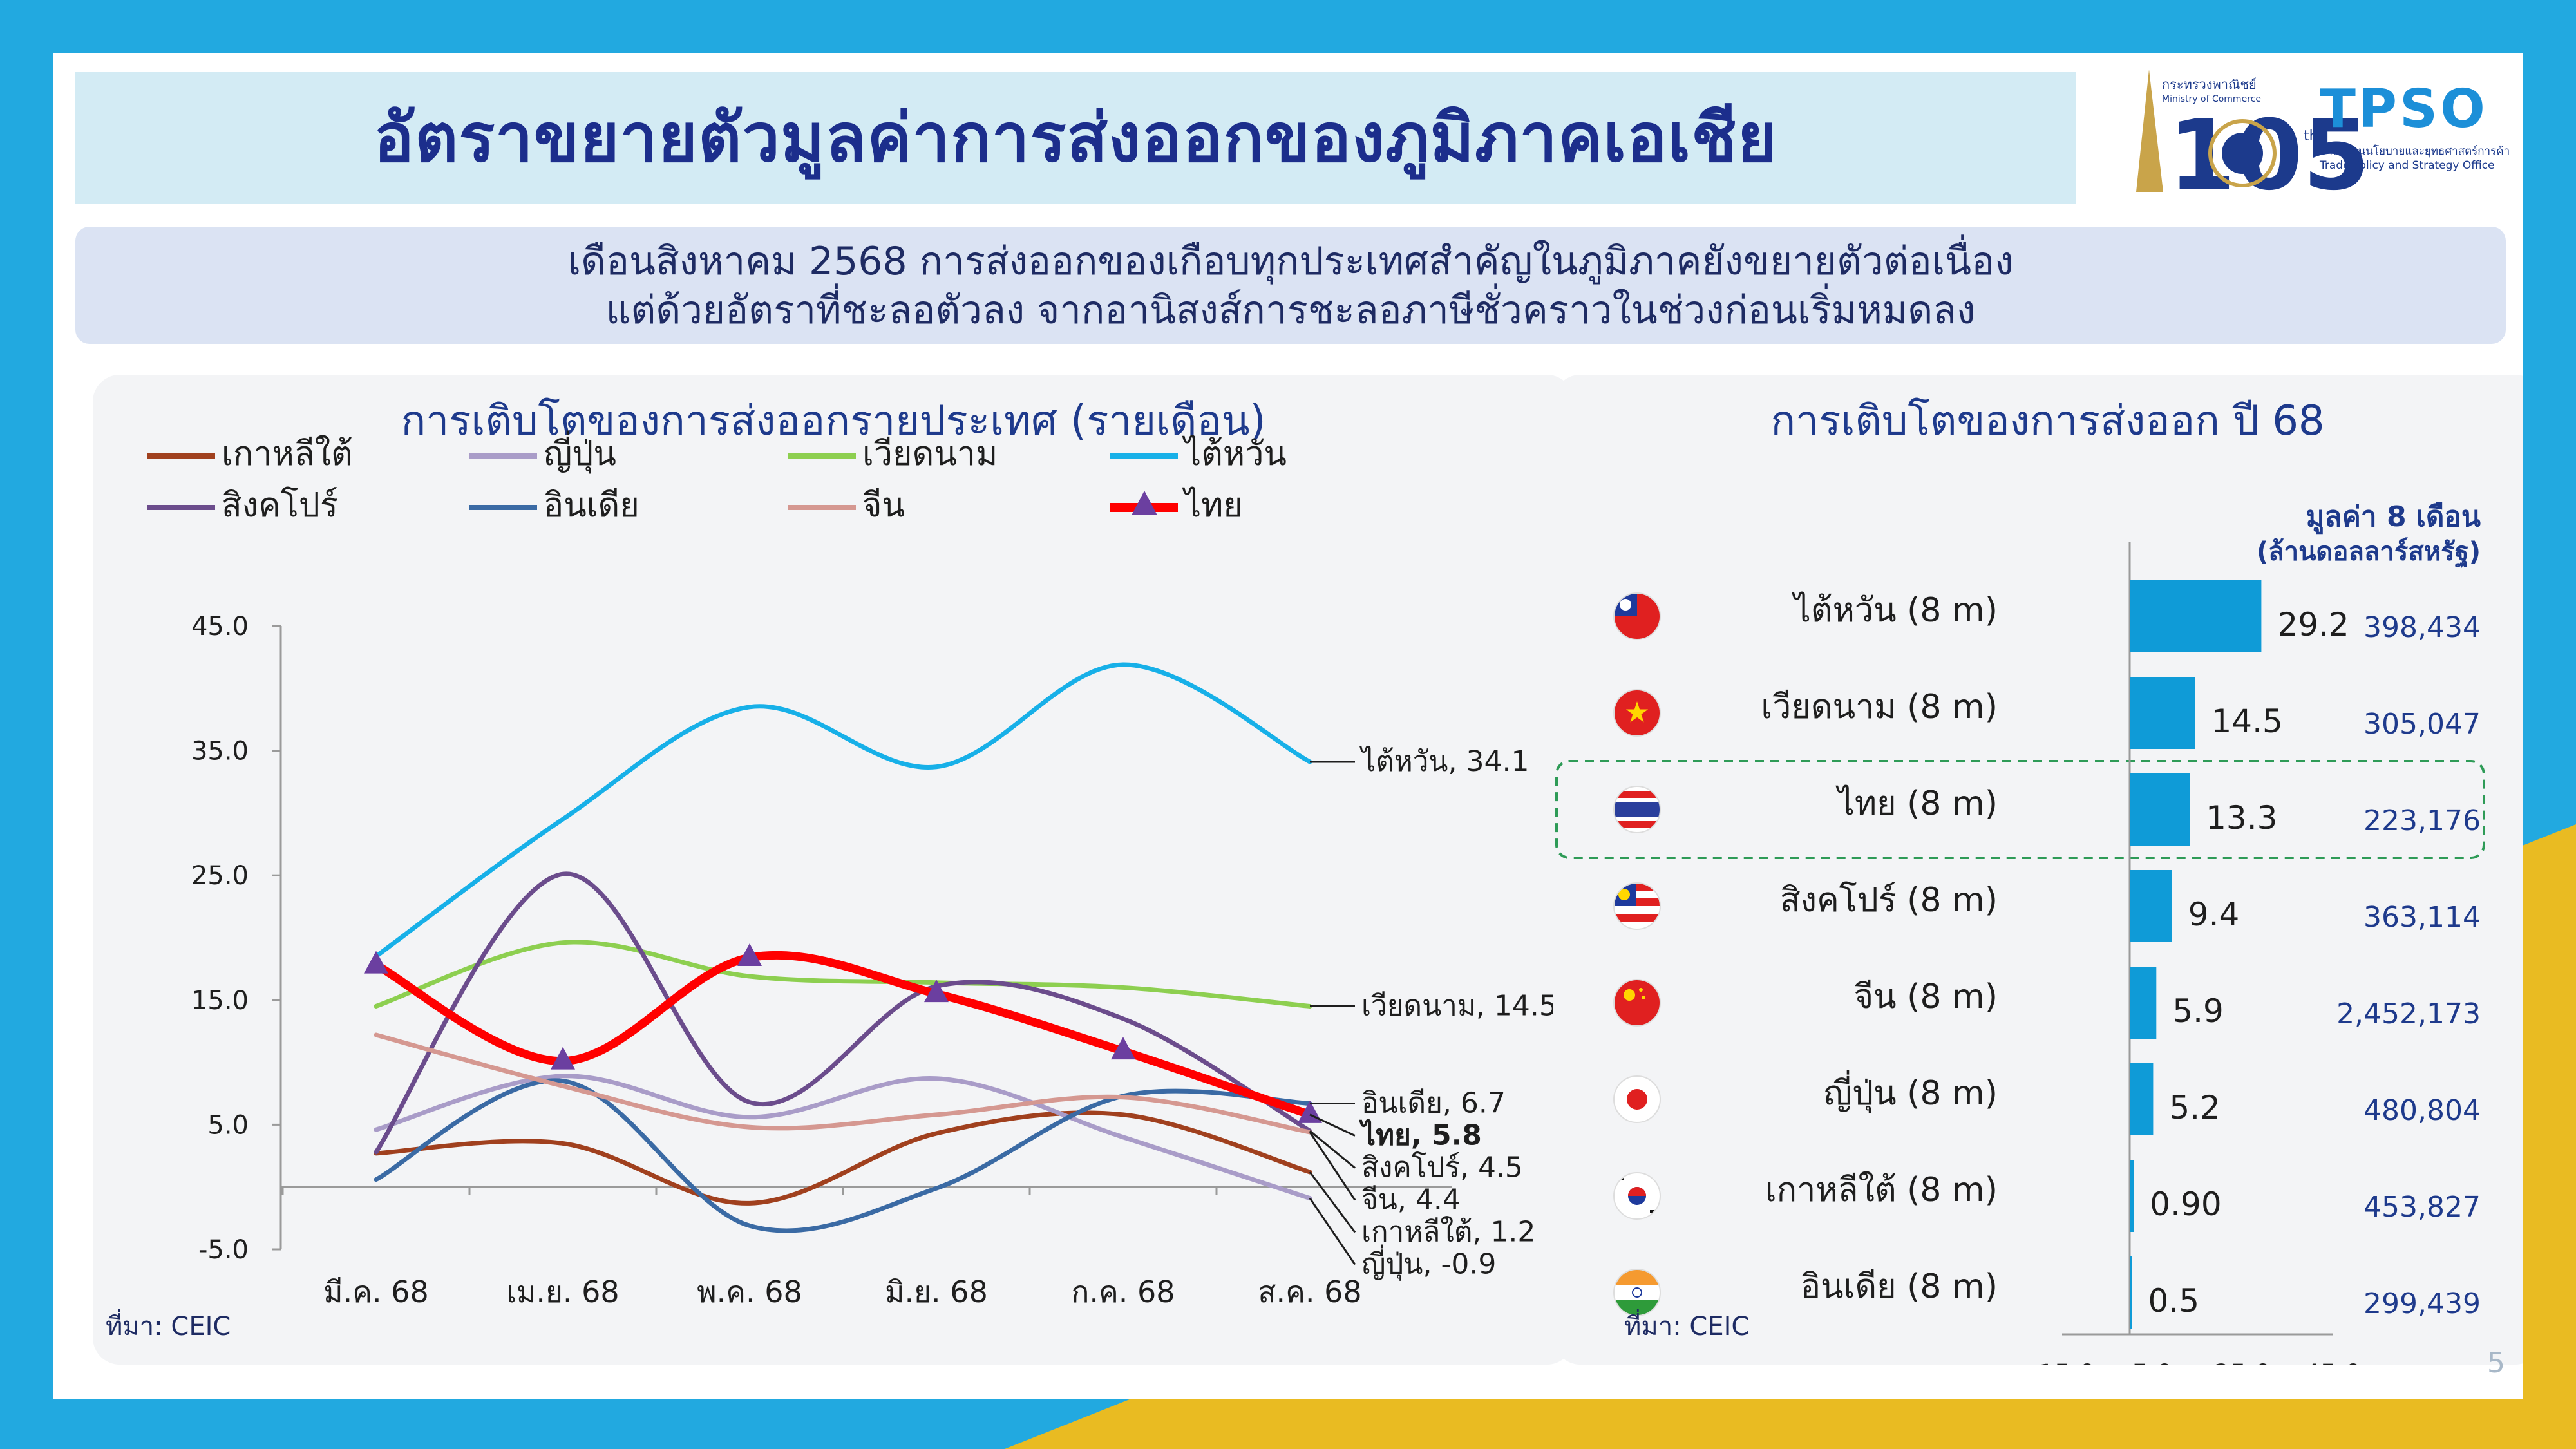  I want to click on bar-category-label: ไต้หวัน (8 m), so click(1895, 610).